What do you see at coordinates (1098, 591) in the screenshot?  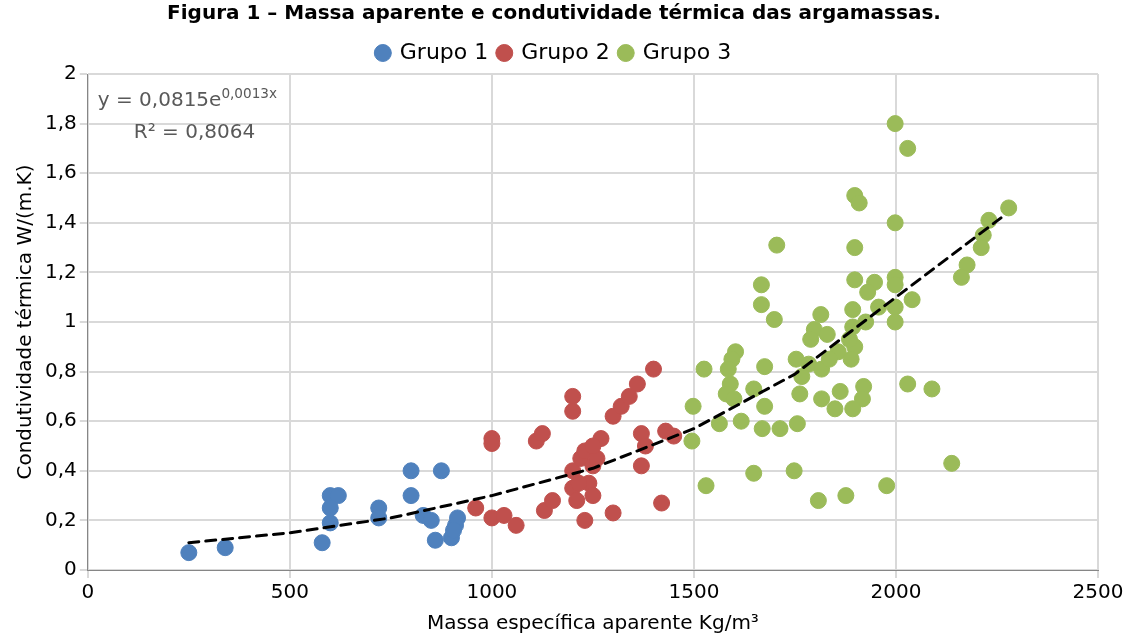 I see `x-tick-label: 2500` at bounding box center [1098, 591].